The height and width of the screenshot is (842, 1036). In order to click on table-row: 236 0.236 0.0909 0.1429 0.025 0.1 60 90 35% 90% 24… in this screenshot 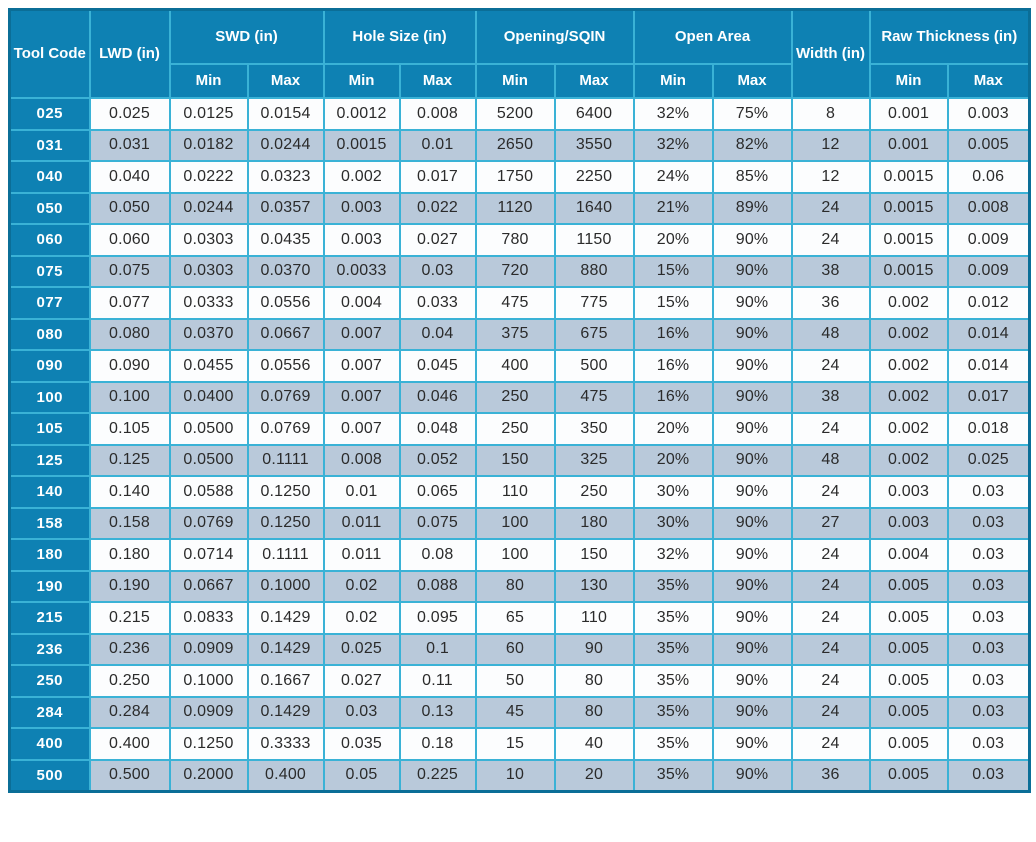, I will do `click(519, 649)`.